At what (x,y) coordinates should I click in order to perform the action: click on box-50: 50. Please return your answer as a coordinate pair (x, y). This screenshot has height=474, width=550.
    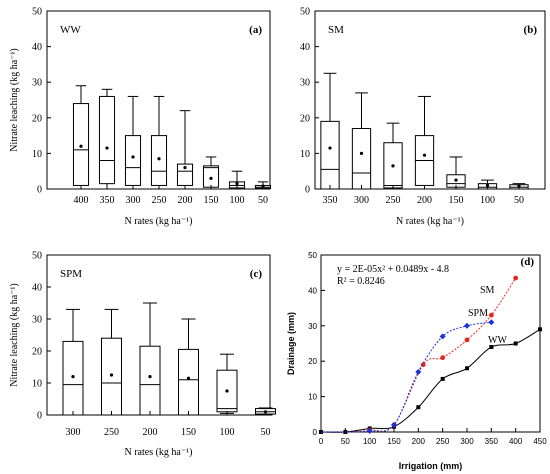
    Looking at the image, I should click on (265, 422).